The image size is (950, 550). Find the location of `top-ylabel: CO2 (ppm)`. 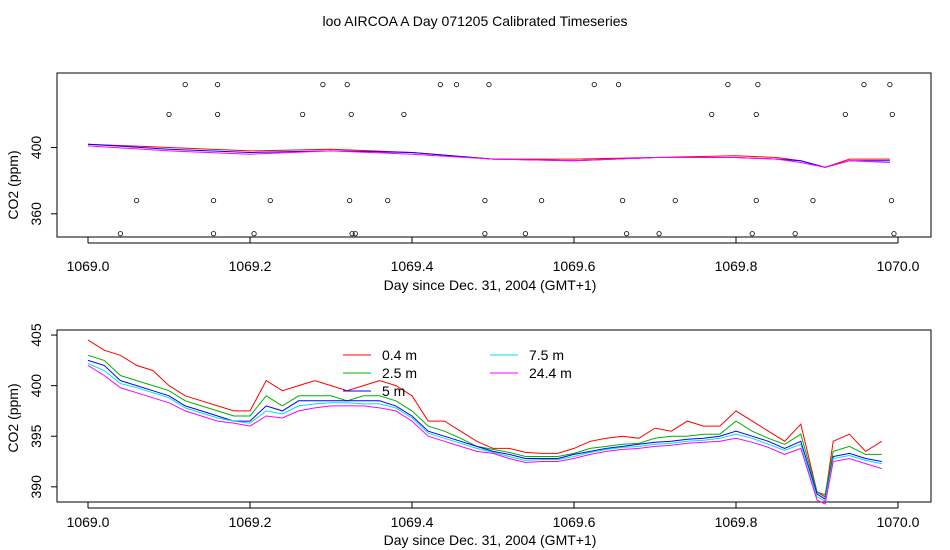

top-ylabel: CO2 (ppm) is located at coordinates (13, 184).